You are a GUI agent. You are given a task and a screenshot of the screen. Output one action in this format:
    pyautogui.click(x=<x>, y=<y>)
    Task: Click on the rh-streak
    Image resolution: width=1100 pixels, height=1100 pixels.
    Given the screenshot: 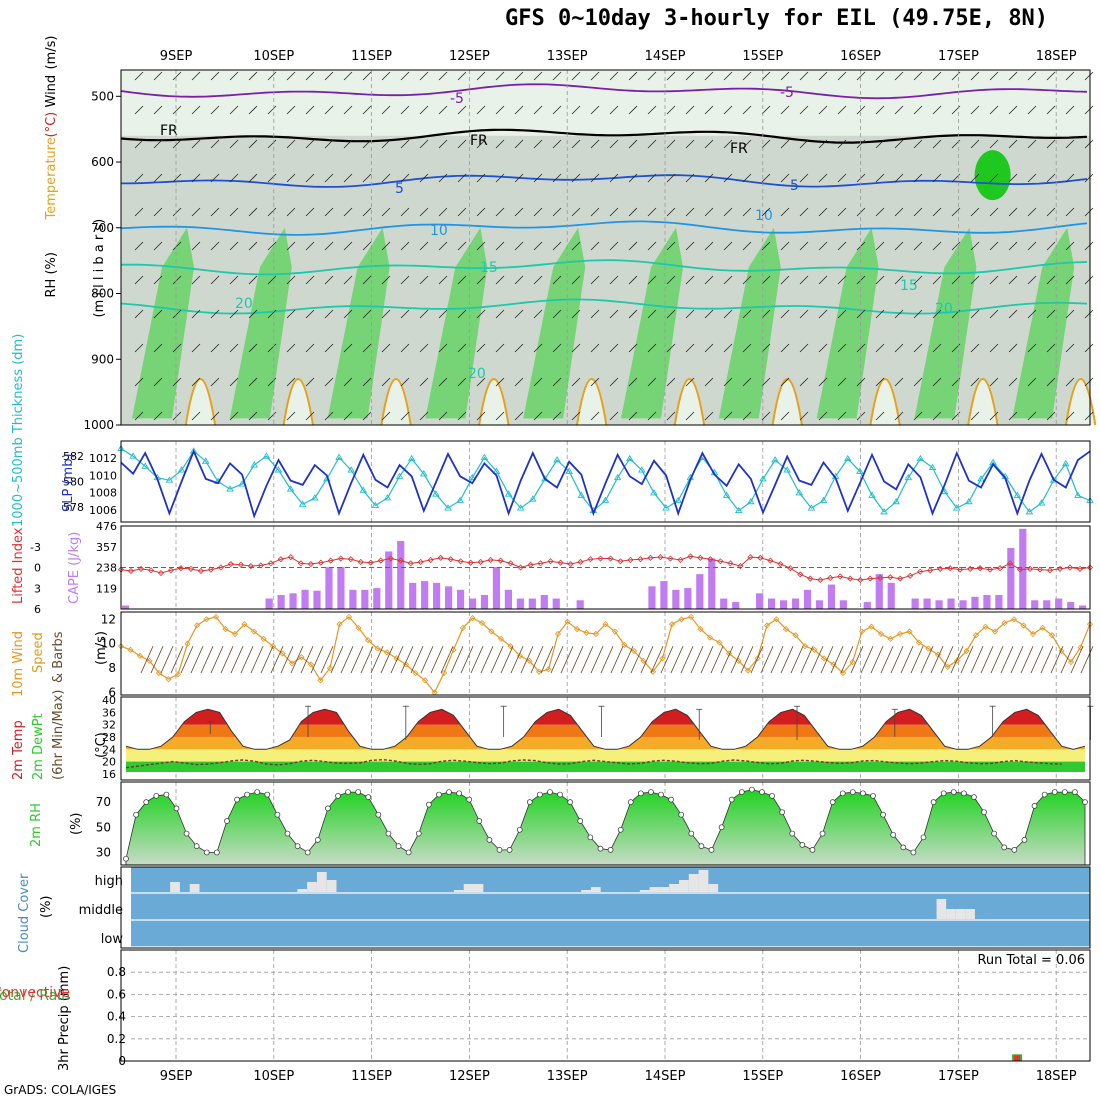 What is the action you would take?
    pyautogui.click(x=554, y=323)
    